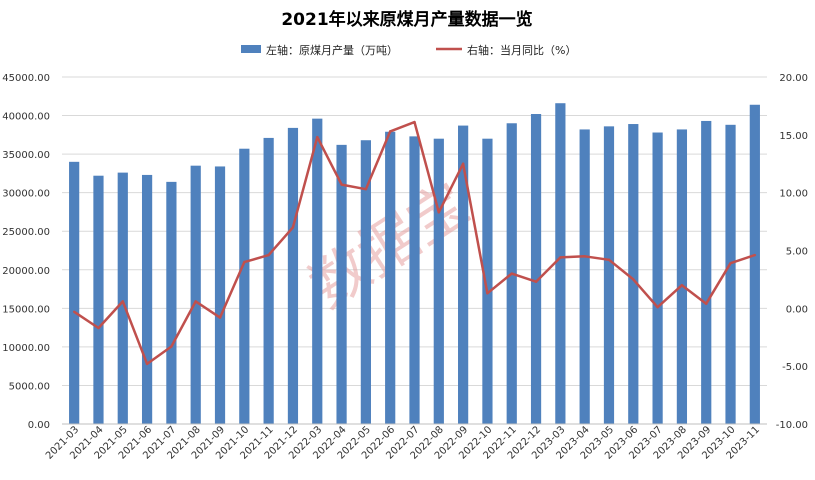  What do you see at coordinates (795, 367) in the screenshot?
I see `y-right-tick-label: -5.00` at bounding box center [795, 367].